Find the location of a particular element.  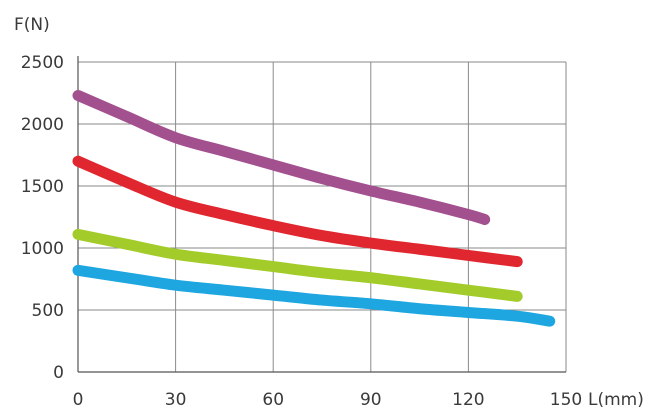

x-tick-label: 150 is located at coordinates (566, 400).